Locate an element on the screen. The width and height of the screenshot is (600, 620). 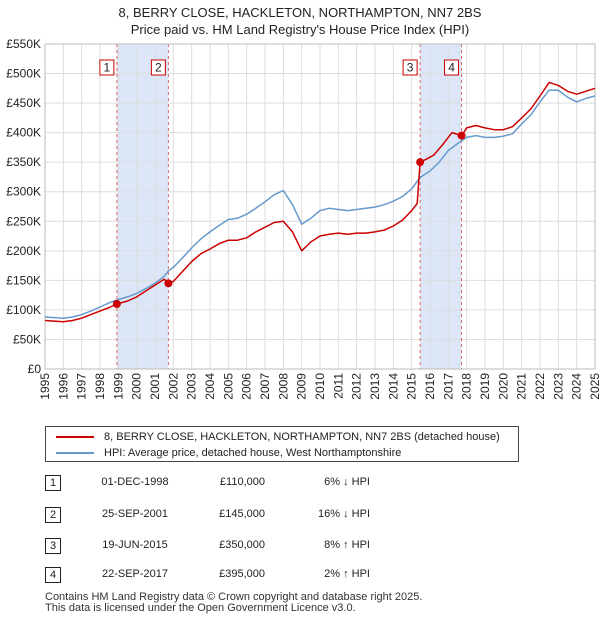
x-tick-label: 2013 is located at coordinates (375, 386).